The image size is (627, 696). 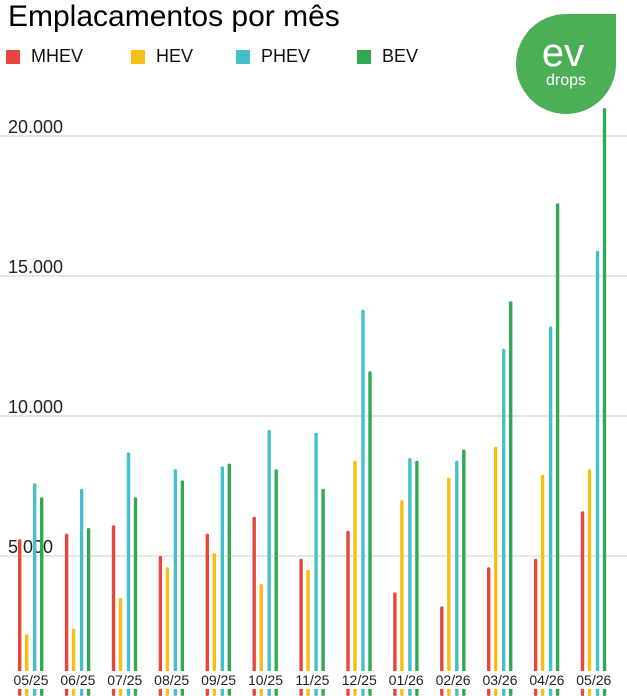 What do you see at coordinates (57, 56) in the screenshot?
I see `legend-label-mhev: MHEV` at bounding box center [57, 56].